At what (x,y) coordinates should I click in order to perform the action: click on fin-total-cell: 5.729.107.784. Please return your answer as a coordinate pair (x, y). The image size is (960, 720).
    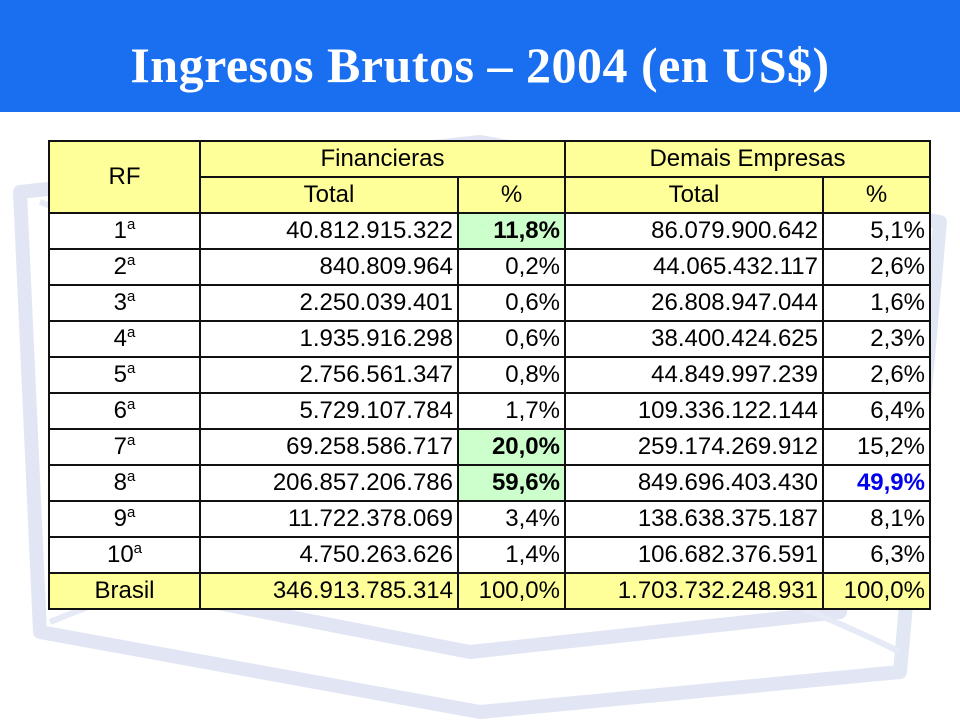
    Looking at the image, I should click on (329, 411).